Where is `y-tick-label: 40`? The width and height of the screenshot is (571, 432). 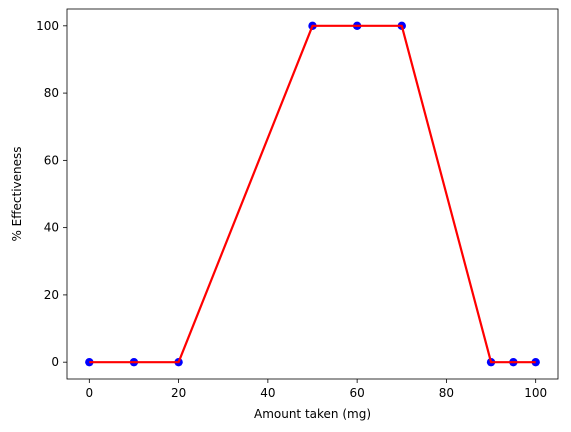 y-tick-label: 40 is located at coordinates (51, 228).